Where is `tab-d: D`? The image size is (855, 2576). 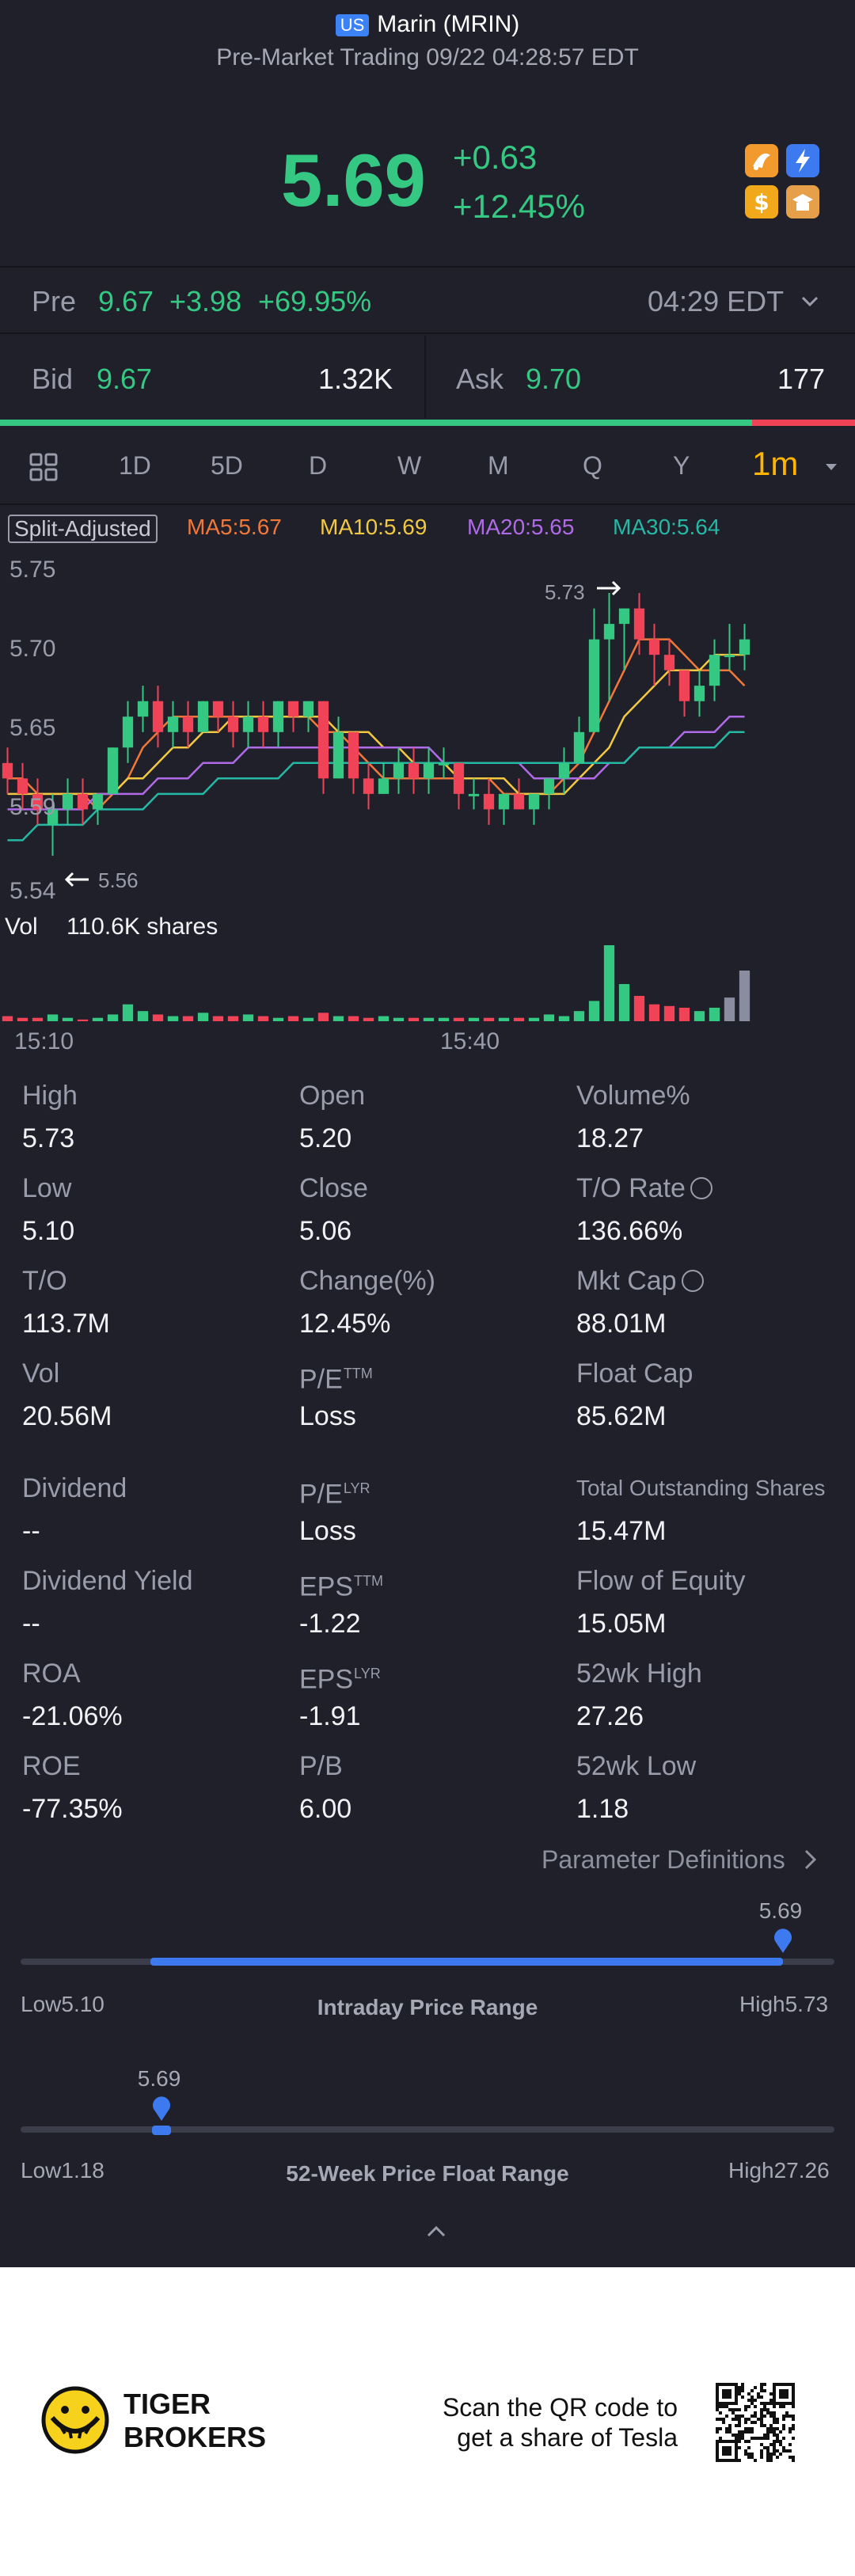 tab-d: D is located at coordinates (318, 466).